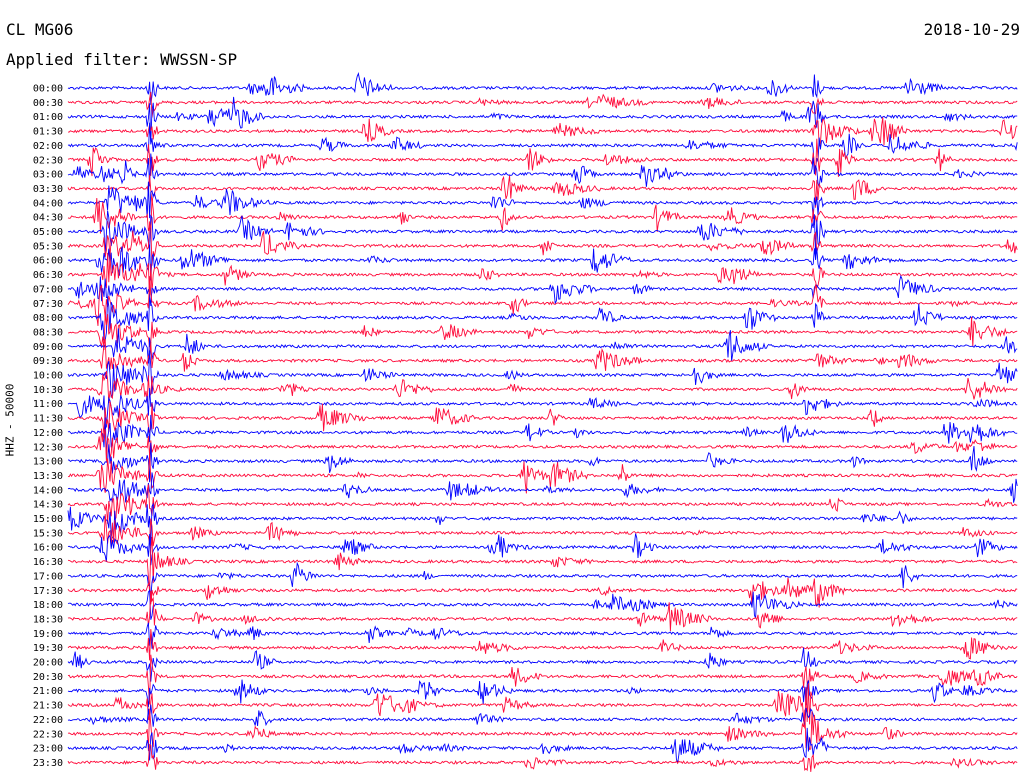 The width and height of the screenshot is (1024, 780). Describe the element at coordinates (48, 261) in the screenshot. I see `row-label: 06:00` at that location.